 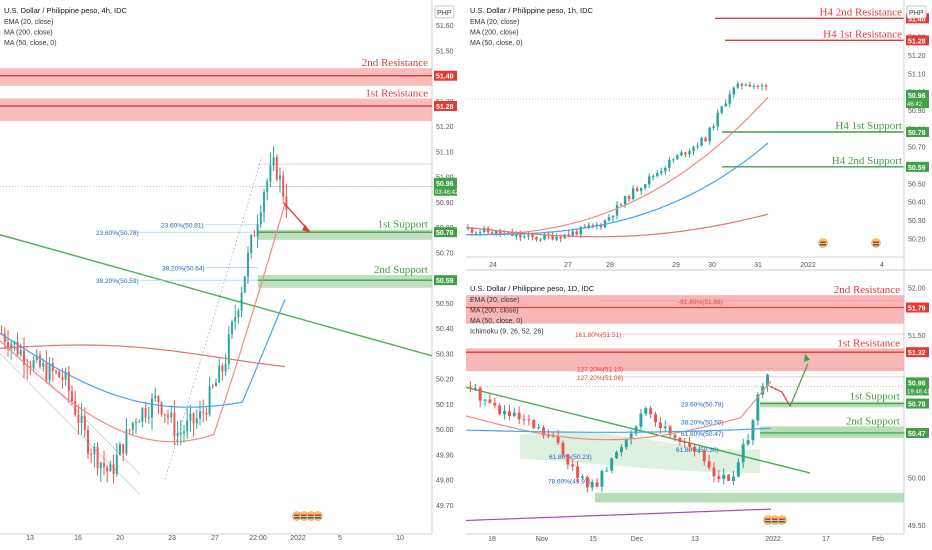 I want to click on h4-y-tick-label: 50.10, so click(x=445, y=405).